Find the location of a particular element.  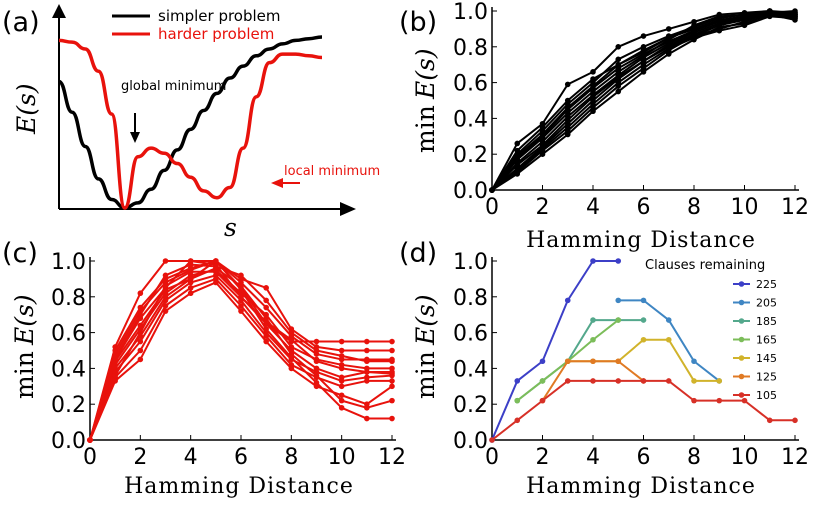

axis-title-b-x: Hamming Distance is located at coordinates (641, 240).